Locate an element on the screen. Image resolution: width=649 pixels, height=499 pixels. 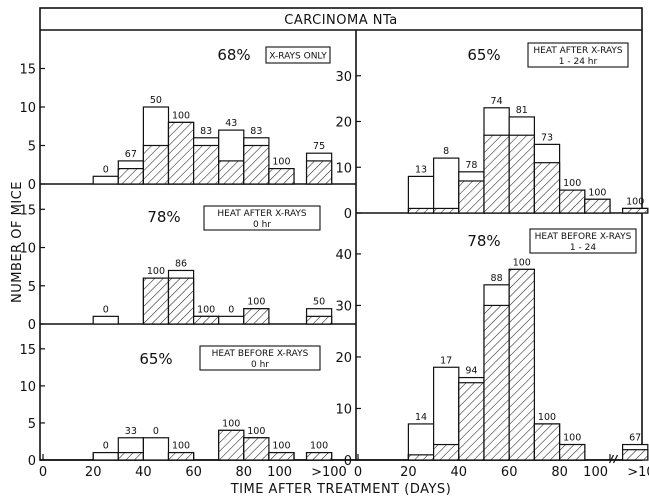
x-axis-label: TIME AFTER TREATMENT (DAYS) is located at coordinates (341, 489).